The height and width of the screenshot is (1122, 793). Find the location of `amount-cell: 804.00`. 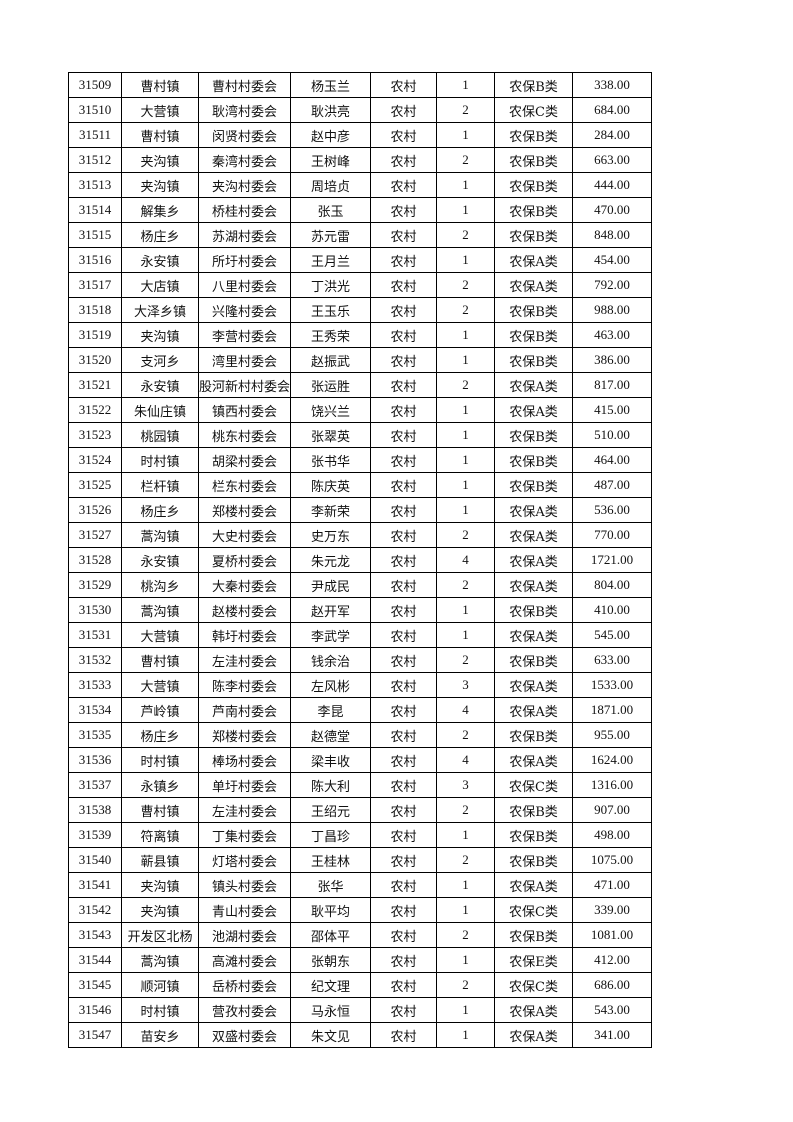

amount-cell: 804.00 is located at coordinates (612, 585).